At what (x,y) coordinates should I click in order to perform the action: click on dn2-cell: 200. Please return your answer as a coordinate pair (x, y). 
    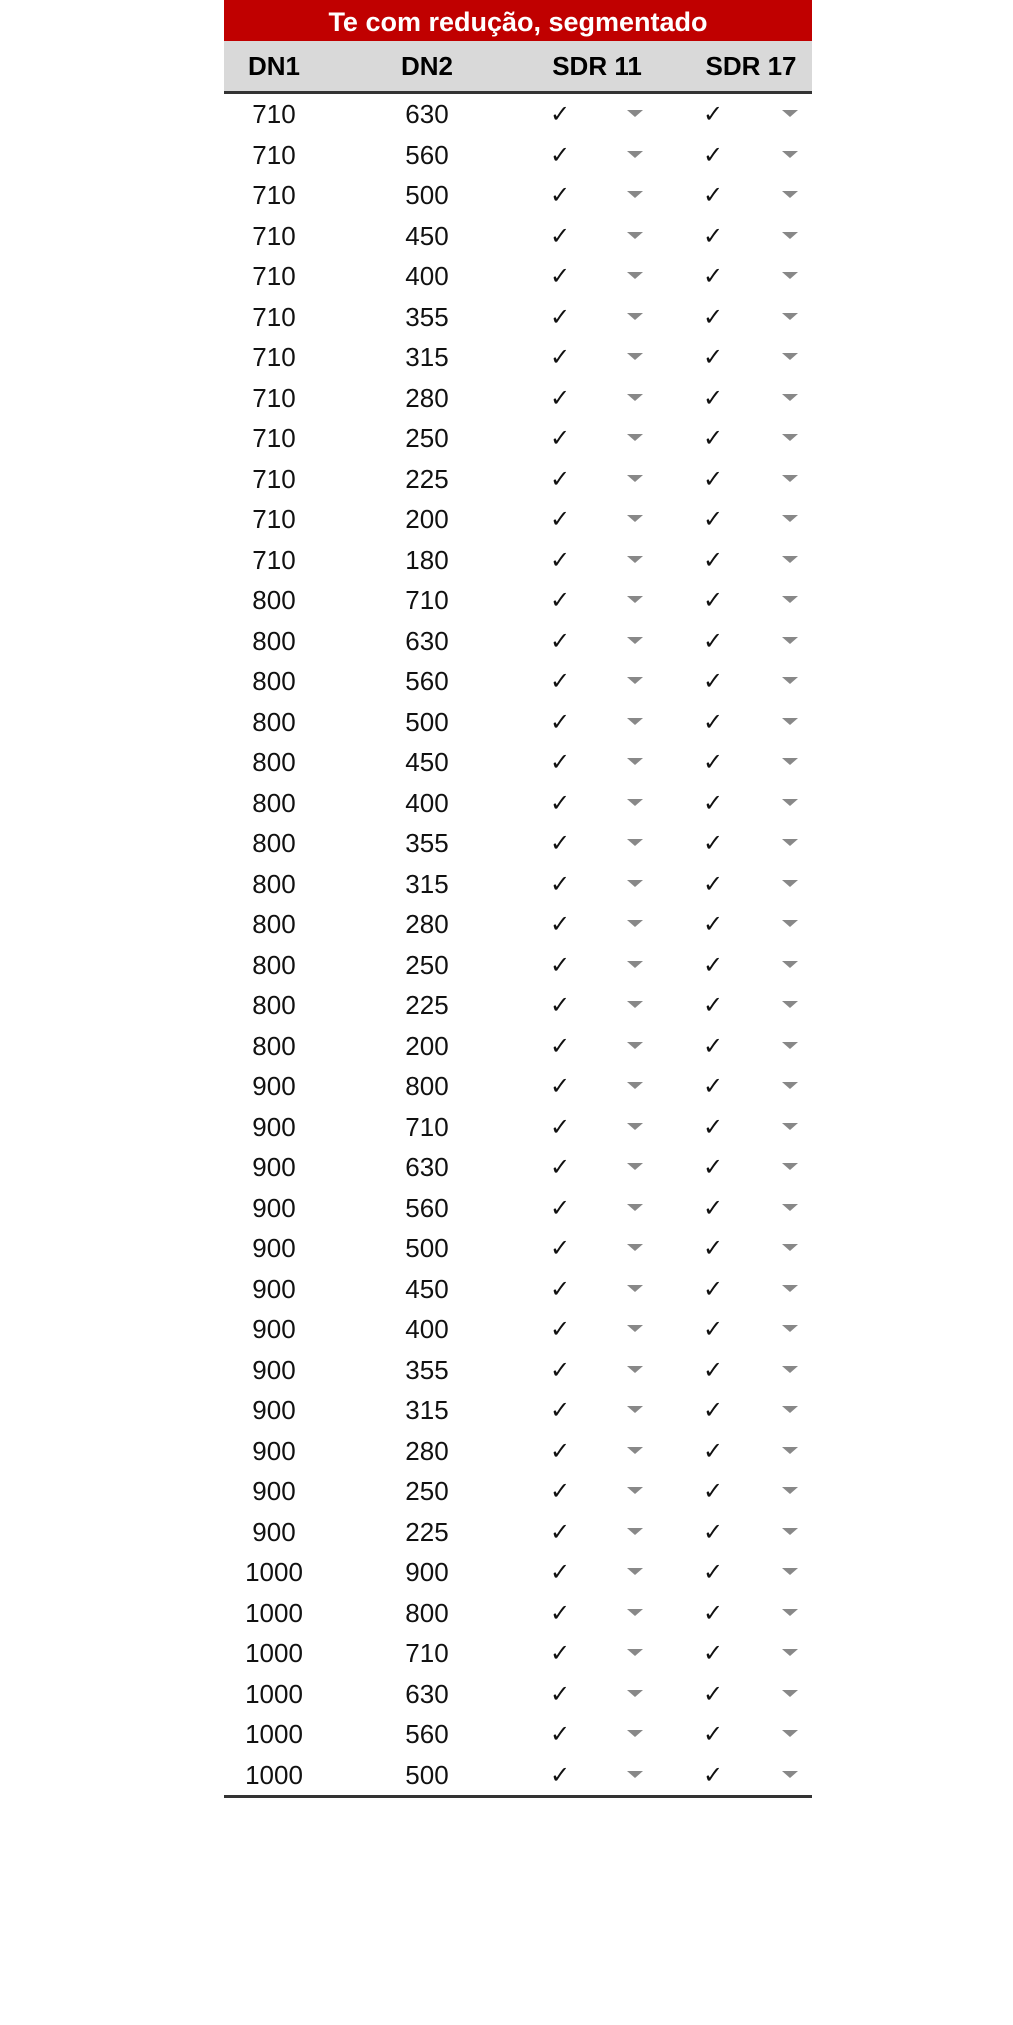
    Looking at the image, I should click on (427, 1045).